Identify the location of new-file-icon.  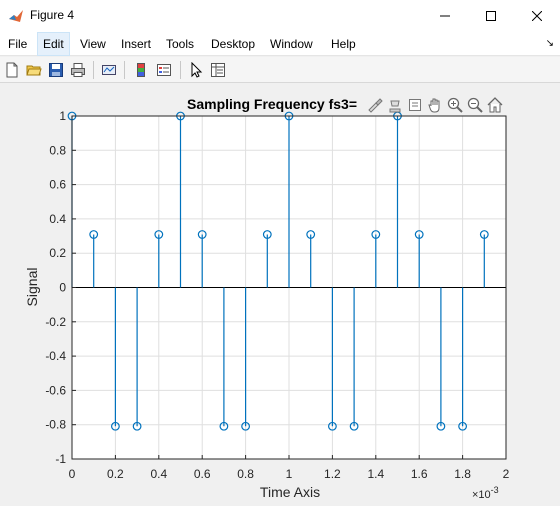
(12, 70).